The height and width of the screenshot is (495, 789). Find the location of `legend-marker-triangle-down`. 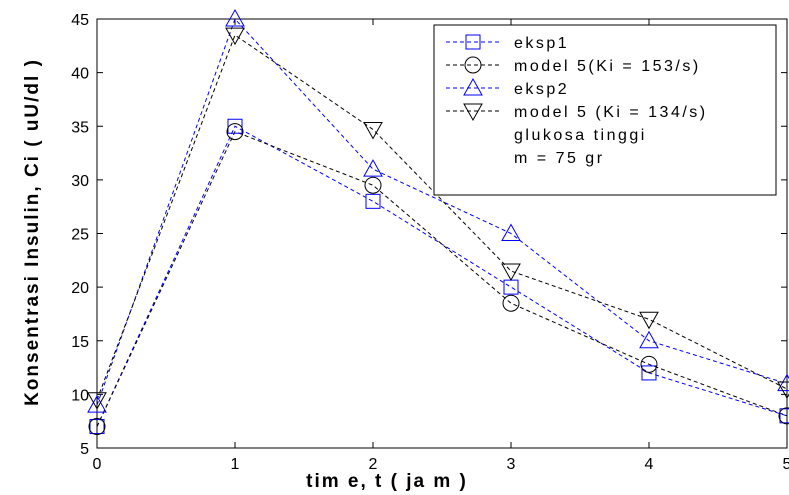

legend-marker-triangle-down is located at coordinates (473, 112).